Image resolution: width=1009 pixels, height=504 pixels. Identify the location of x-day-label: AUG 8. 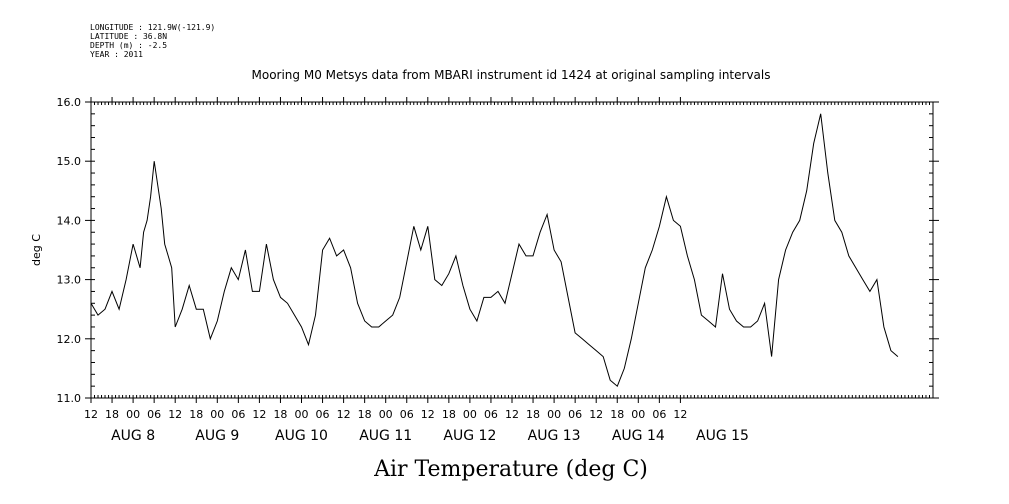
(133, 436).